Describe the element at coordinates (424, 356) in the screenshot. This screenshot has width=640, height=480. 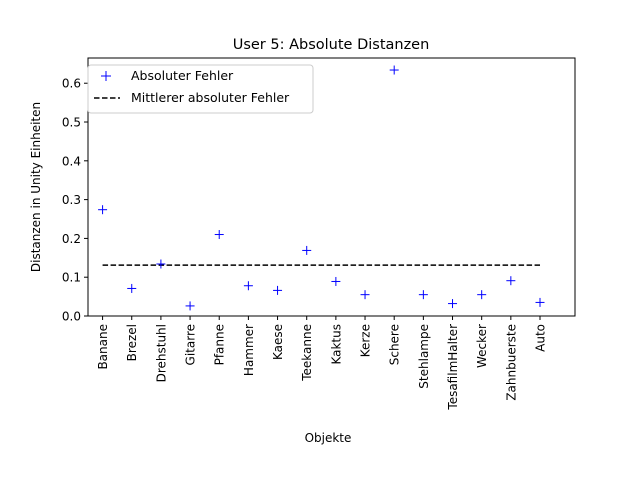
I see `x-tick-label: Stehlampe` at that location.